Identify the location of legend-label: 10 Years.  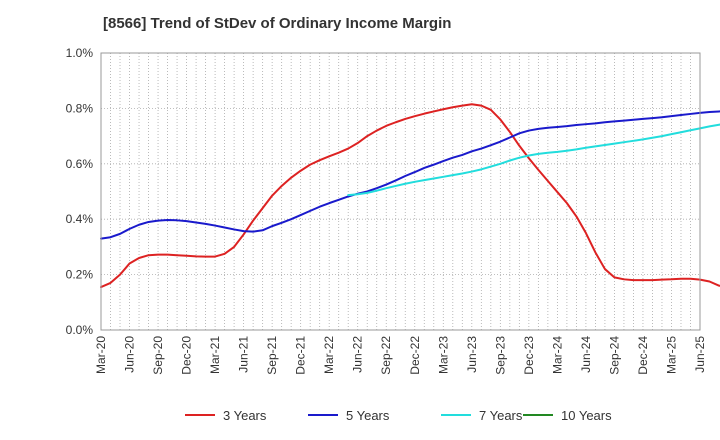
(586, 415).